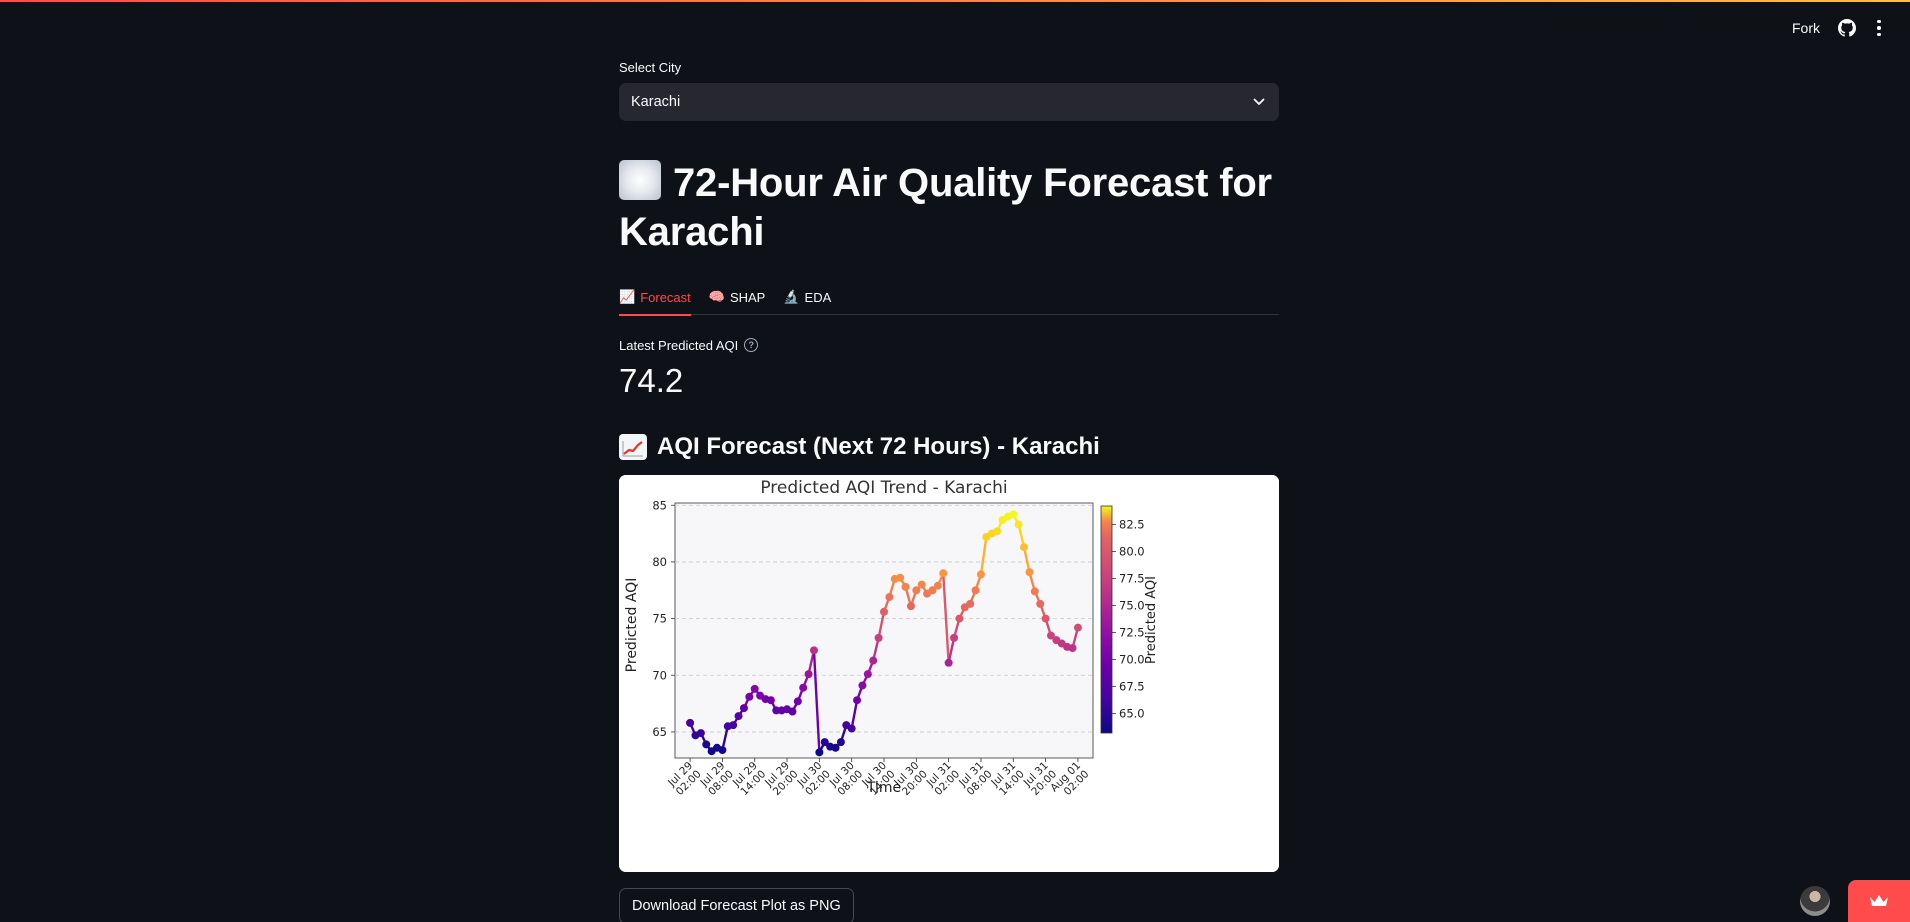 This screenshot has width=1910, height=922. Describe the element at coordinates (945, 207) in the screenshot. I see `page-title-text: 72-Hour Air Quality Forecast for Karachi` at that location.